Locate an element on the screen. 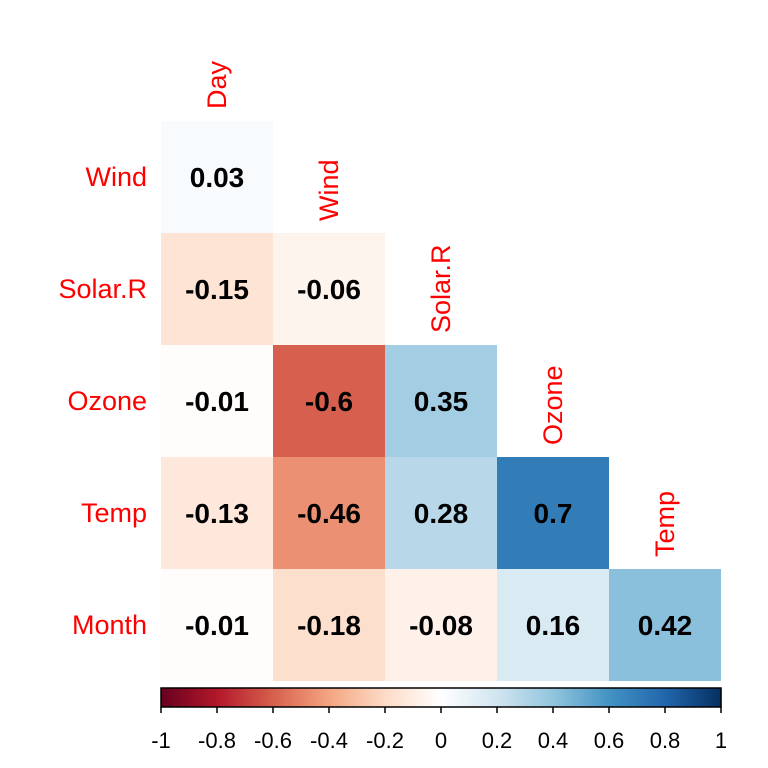 Image resolution: width=768 pixels, height=768 pixels. cell-value-label: 0.7 is located at coordinates (553, 513).